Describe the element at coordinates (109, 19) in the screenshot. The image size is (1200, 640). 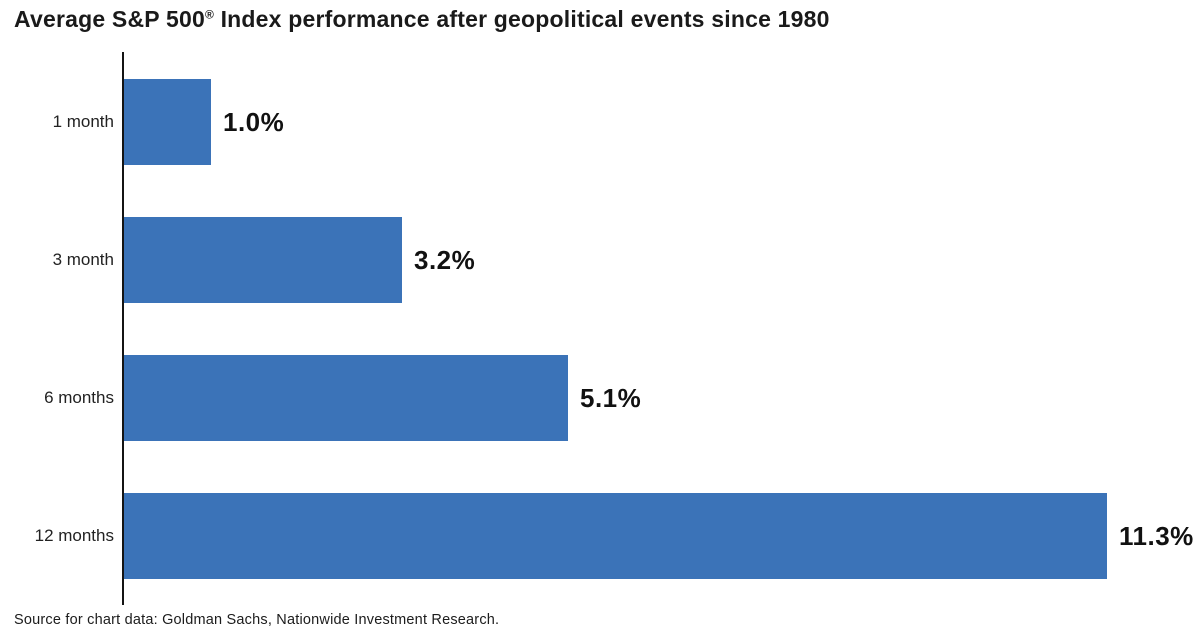
I see `chart-title-text: Average S&P 500` at that location.